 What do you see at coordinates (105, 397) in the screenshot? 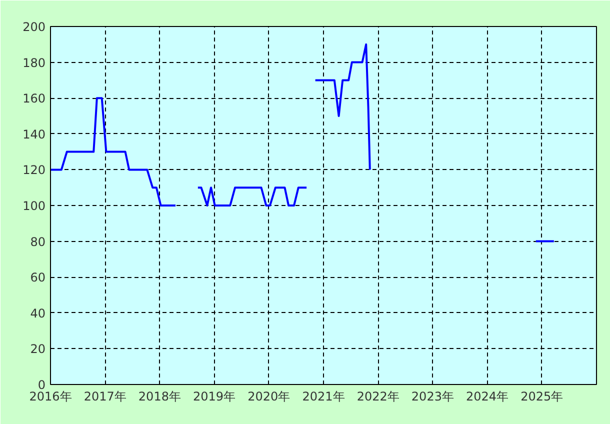
I see `x-tick-label: 2017年` at bounding box center [105, 397].